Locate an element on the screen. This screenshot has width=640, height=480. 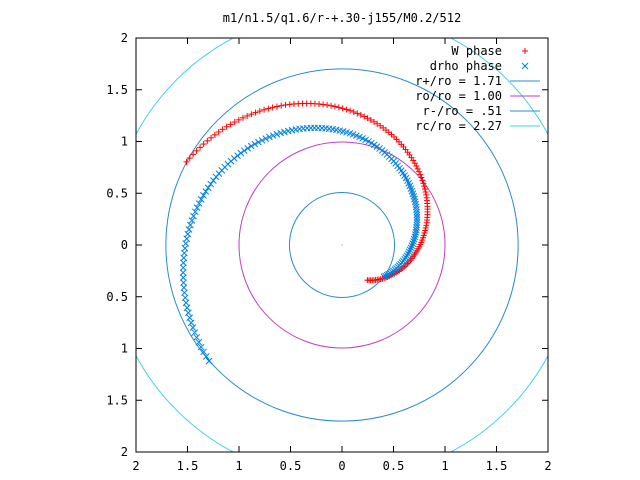
legend-label: ro/ro = 1.00 is located at coordinates (458, 96).